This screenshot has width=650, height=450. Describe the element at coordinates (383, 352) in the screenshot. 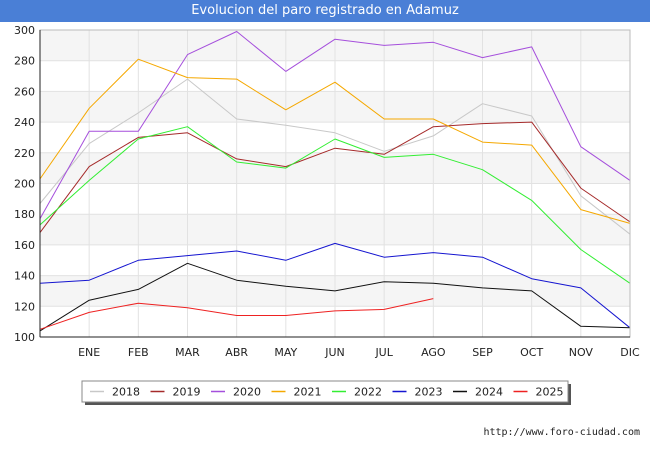

I see `x-tick-label: JUL` at that location.